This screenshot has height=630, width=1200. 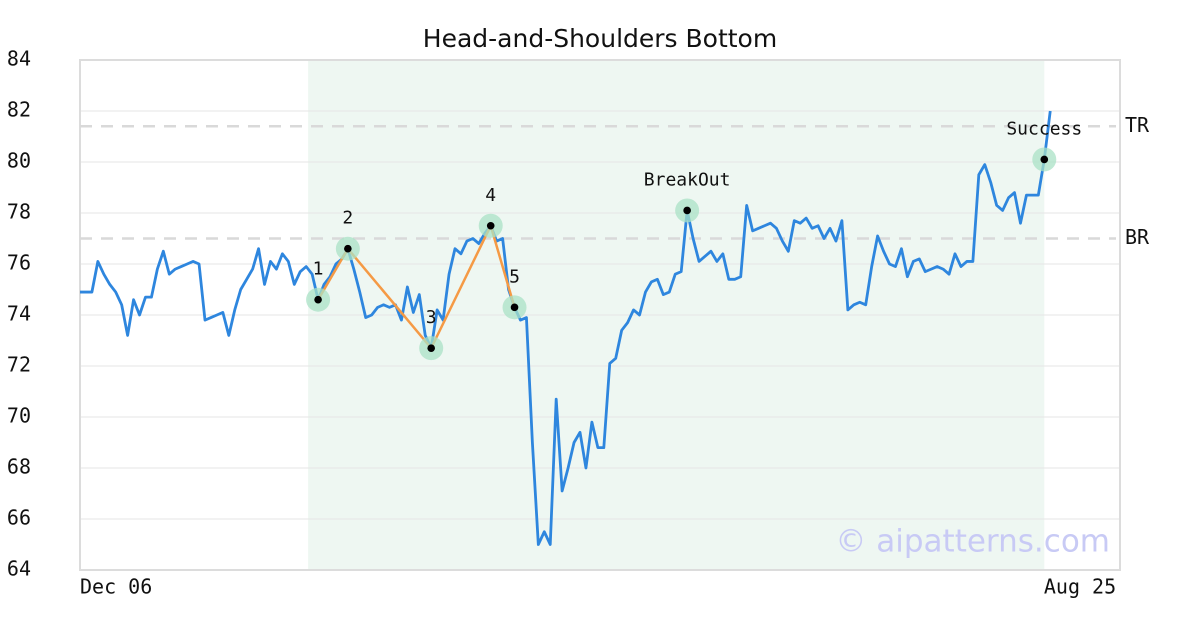 I want to click on marker-label: 2, so click(x=347, y=218).